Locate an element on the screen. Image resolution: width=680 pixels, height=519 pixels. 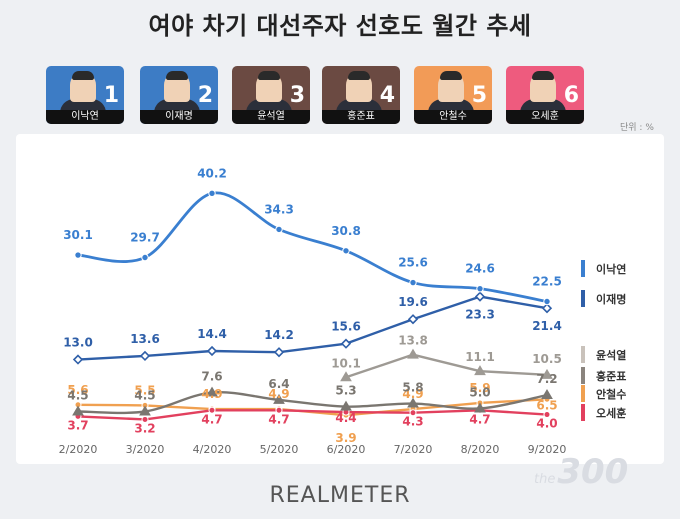
x-tick-label: 9/2020 is located at coordinates (547, 449).